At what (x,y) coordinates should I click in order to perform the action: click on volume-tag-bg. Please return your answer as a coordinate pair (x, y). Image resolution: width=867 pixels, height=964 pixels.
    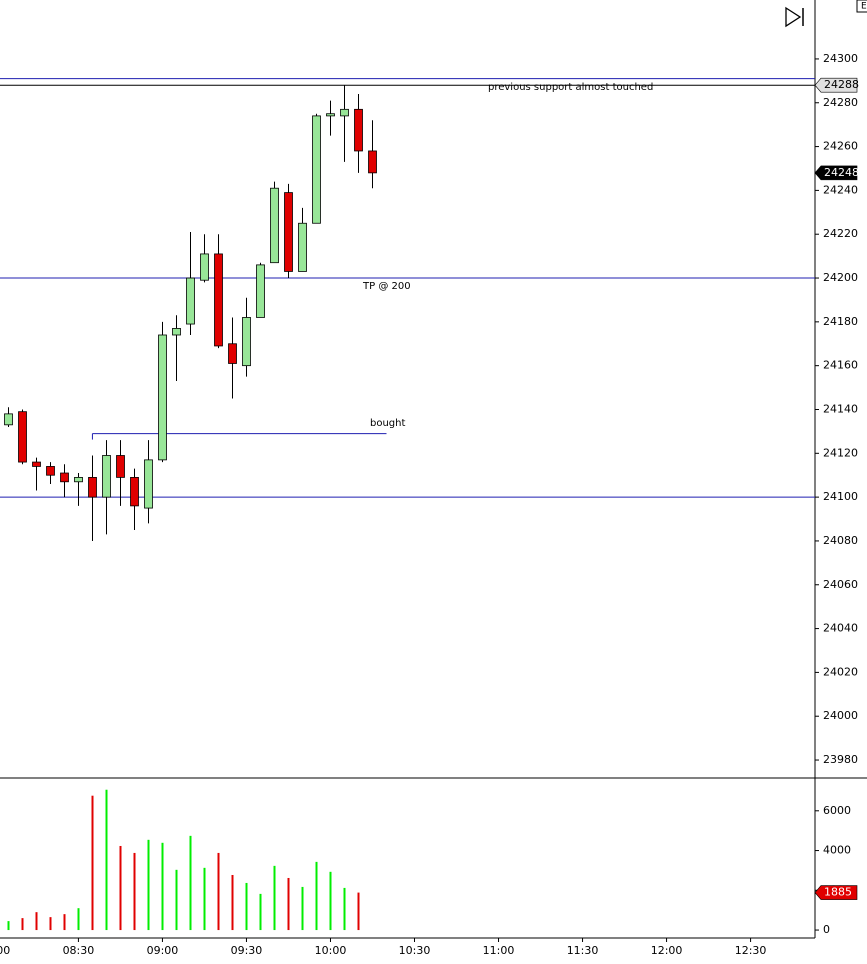
    Looking at the image, I should click on (836, 892).